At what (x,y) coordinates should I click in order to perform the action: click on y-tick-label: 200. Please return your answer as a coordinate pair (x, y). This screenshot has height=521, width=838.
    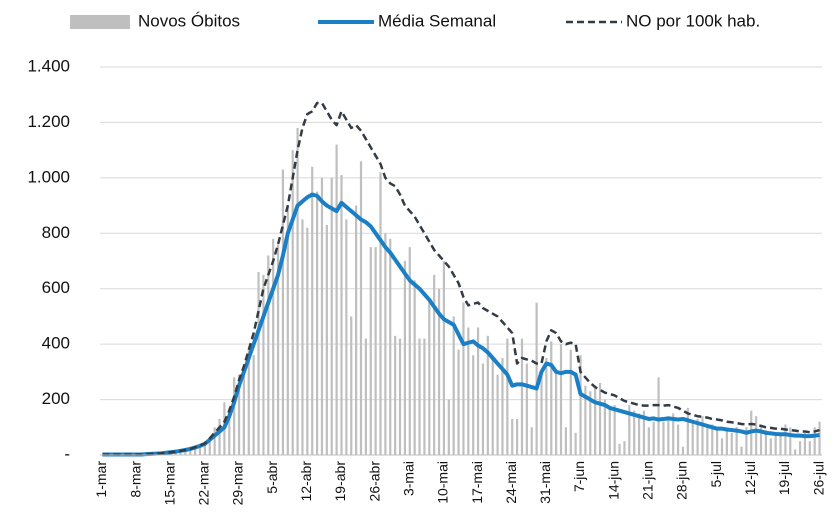
    Looking at the image, I should click on (56, 398).